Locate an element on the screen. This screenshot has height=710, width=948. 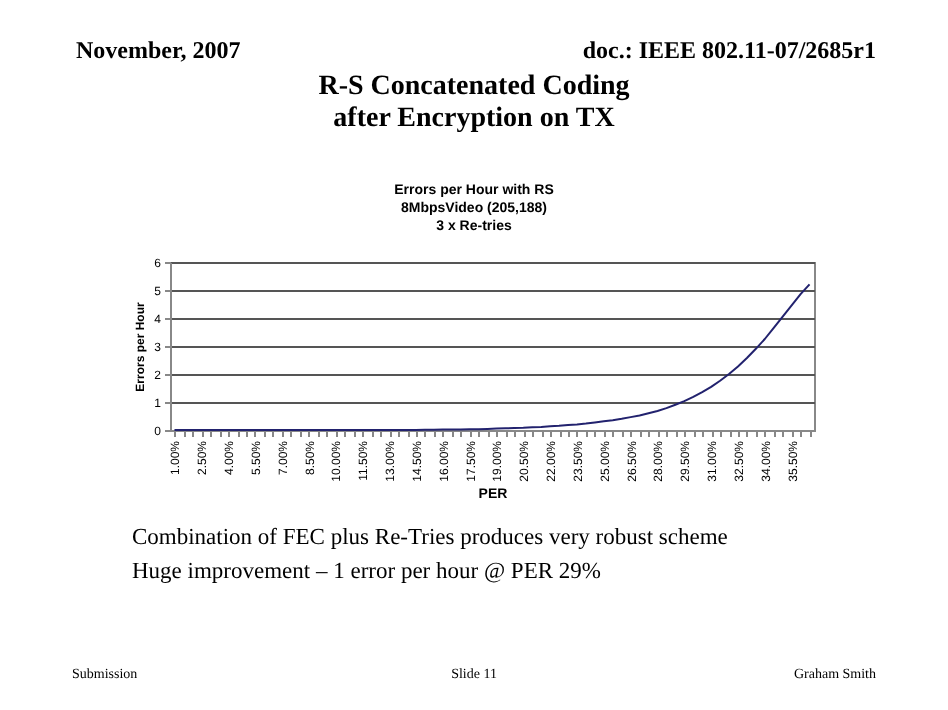
line-series is located at coordinates (492, 357).